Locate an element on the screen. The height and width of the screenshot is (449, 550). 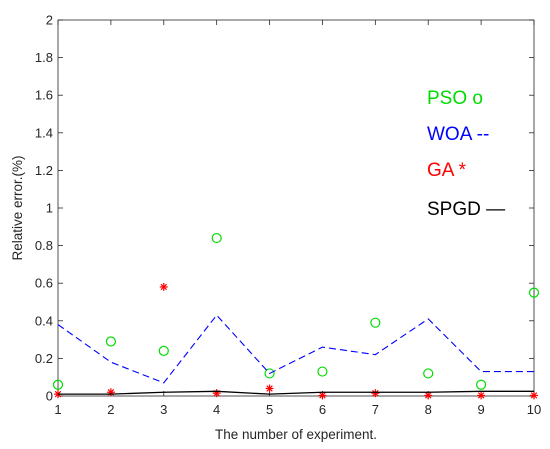
legend-entry: SPGD — is located at coordinates (466, 209).